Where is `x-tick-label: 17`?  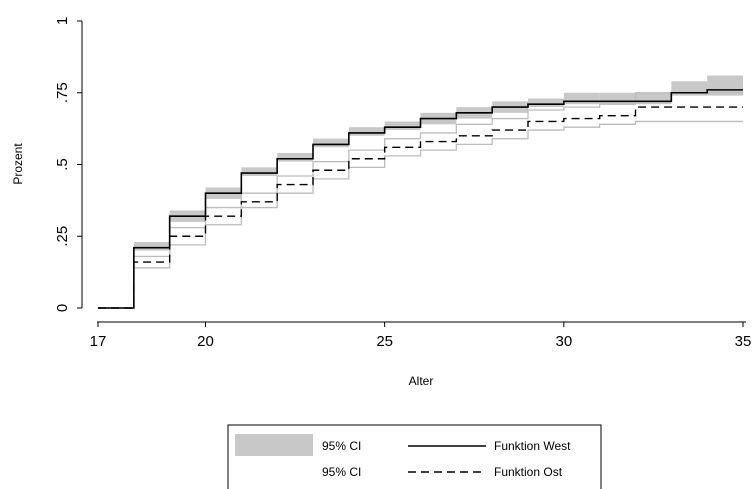 x-tick-label: 17 is located at coordinates (98, 341).